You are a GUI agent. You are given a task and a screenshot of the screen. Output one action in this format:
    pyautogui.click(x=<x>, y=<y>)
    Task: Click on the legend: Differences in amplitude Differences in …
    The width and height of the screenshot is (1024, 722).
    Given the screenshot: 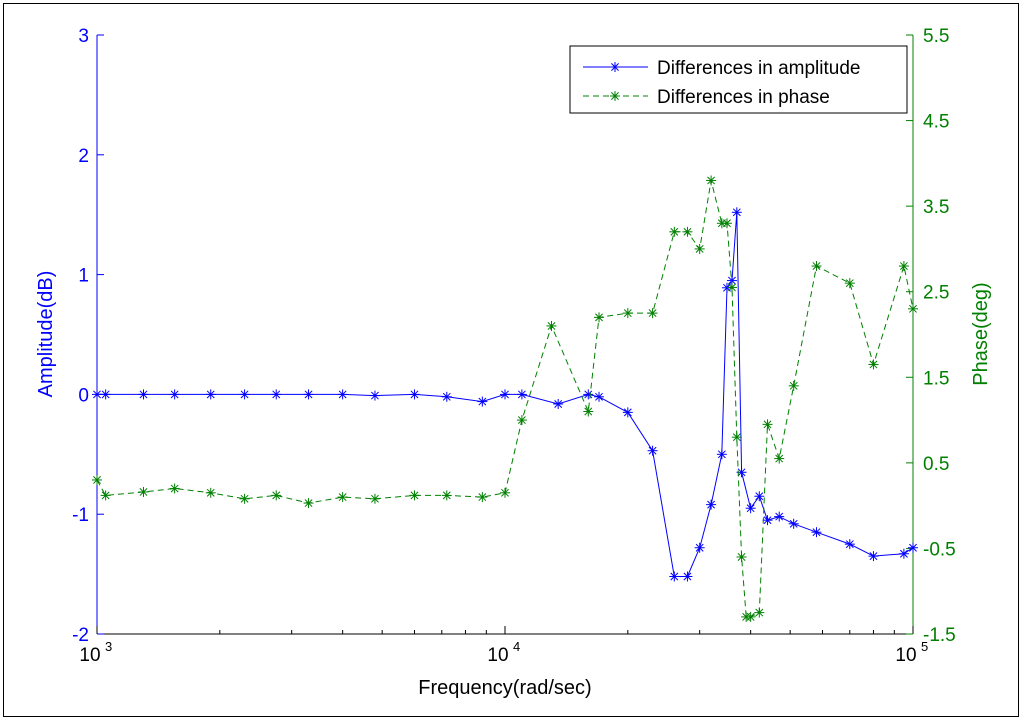 What is the action you would take?
    pyautogui.click(x=738, y=79)
    